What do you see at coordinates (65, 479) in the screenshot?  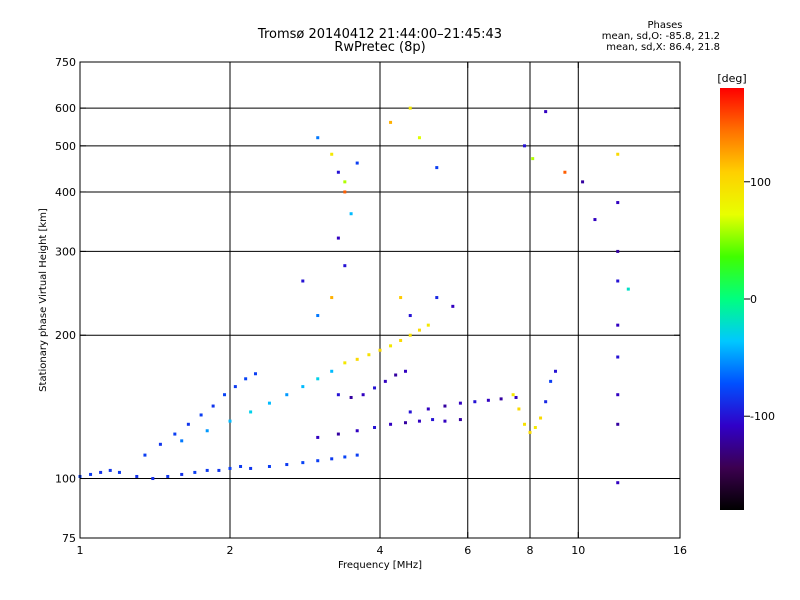 I see `y-tick-label: 100` at bounding box center [65, 479].